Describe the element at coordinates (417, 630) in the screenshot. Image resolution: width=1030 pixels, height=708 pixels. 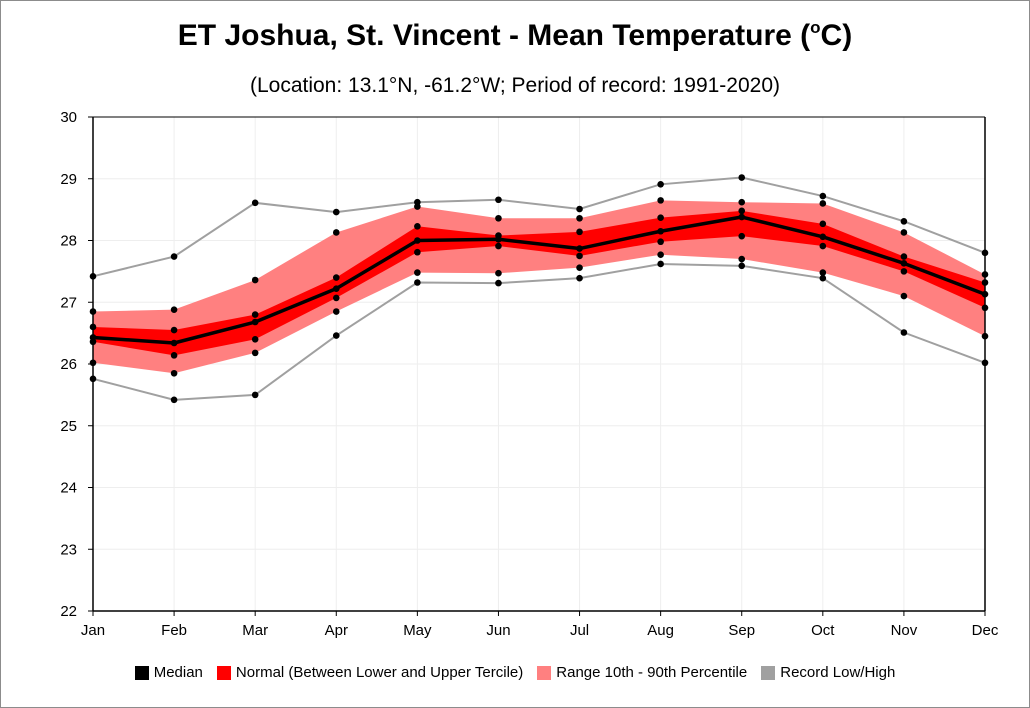
I see `x-tick-label: May` at that location.